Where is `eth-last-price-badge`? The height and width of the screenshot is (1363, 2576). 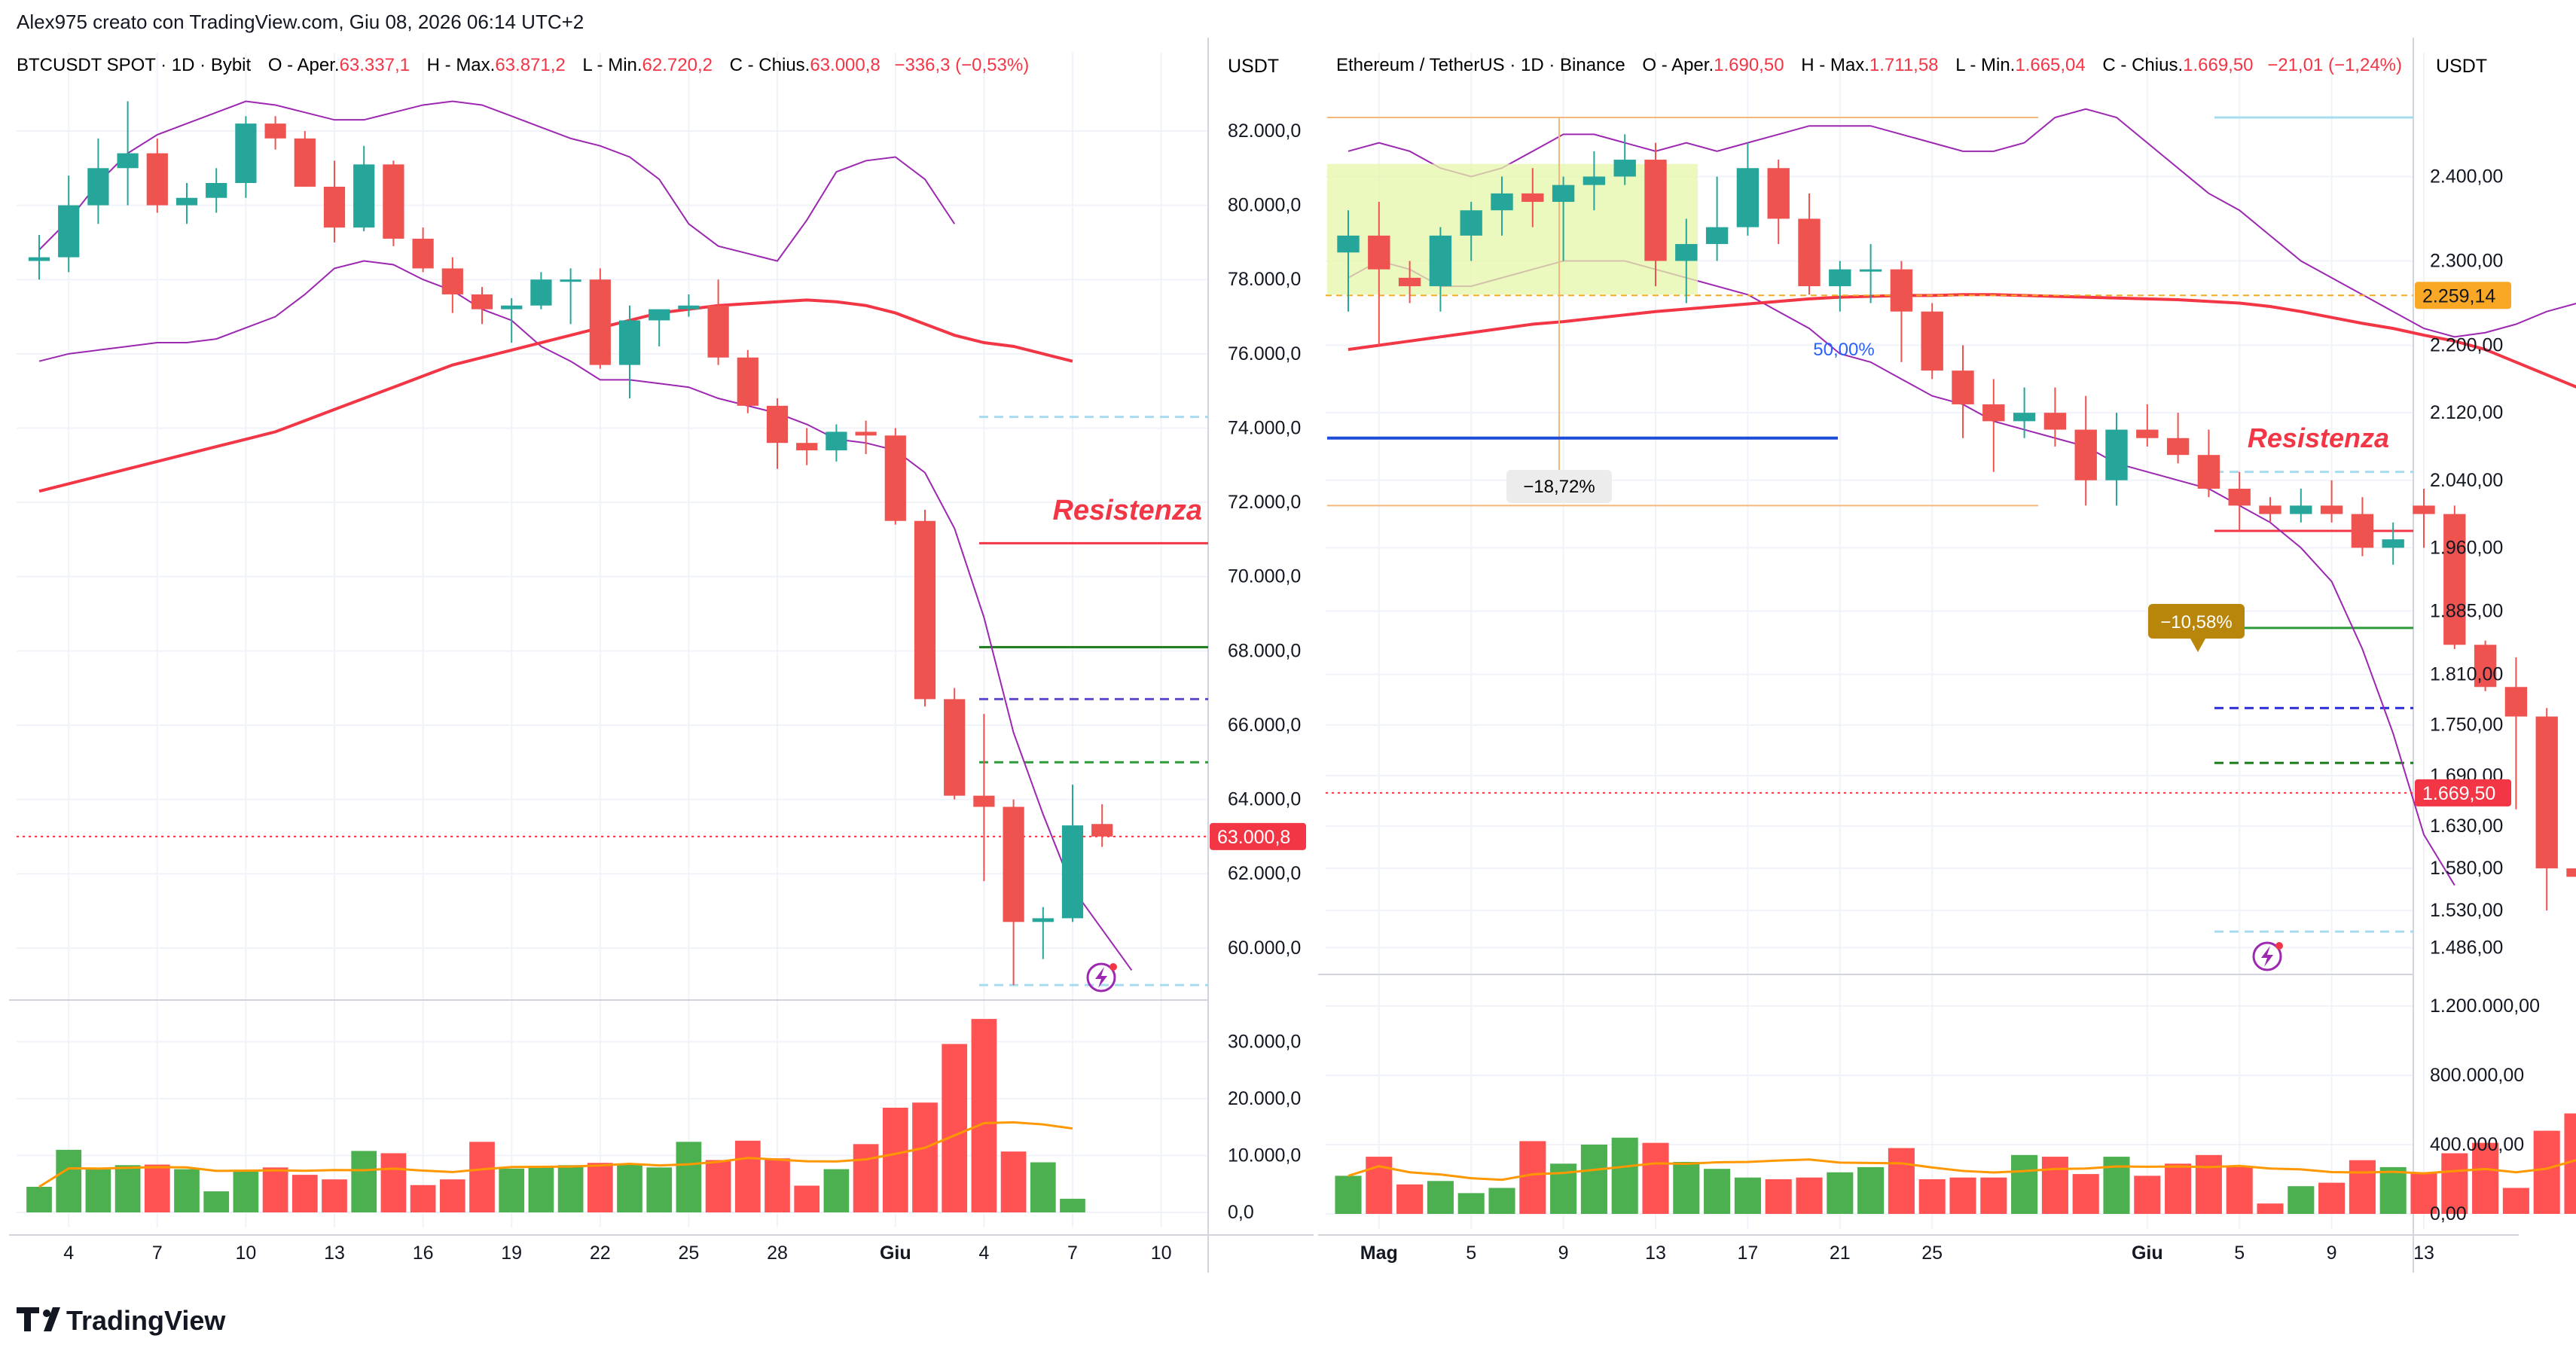
eth-last-price-badge is located at coordinates (2463, 793).